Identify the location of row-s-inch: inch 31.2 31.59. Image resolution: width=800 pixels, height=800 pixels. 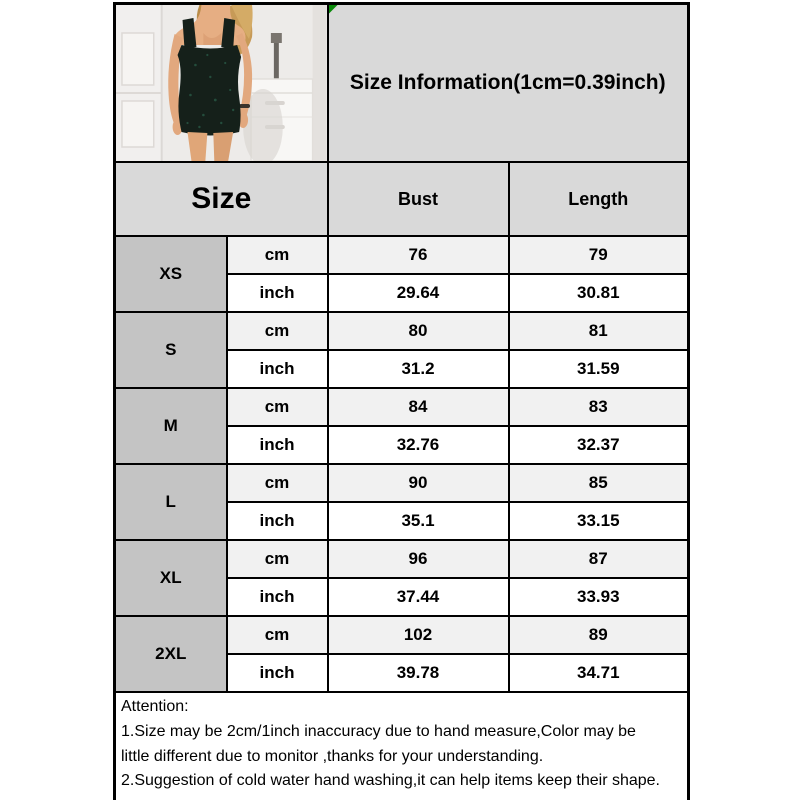
(402, 369).